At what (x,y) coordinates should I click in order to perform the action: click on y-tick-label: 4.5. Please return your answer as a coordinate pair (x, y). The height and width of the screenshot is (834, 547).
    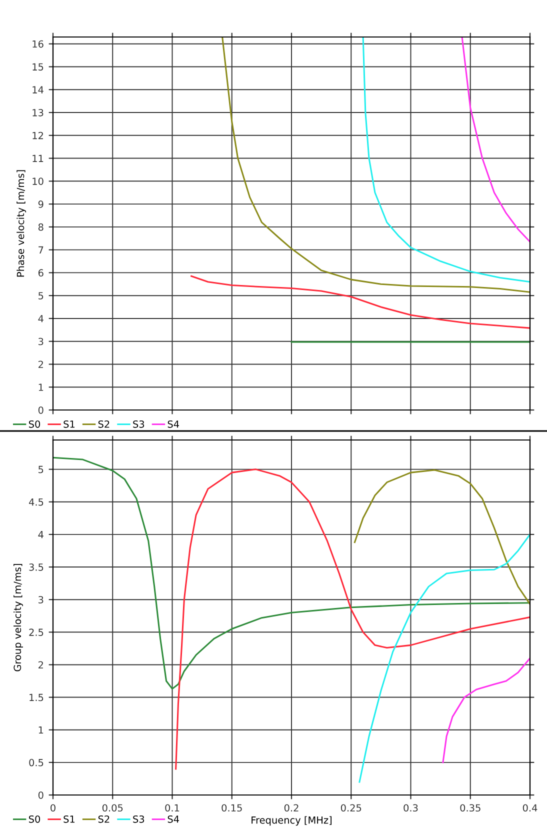
    Looking at the image, I should click on (36, 502).